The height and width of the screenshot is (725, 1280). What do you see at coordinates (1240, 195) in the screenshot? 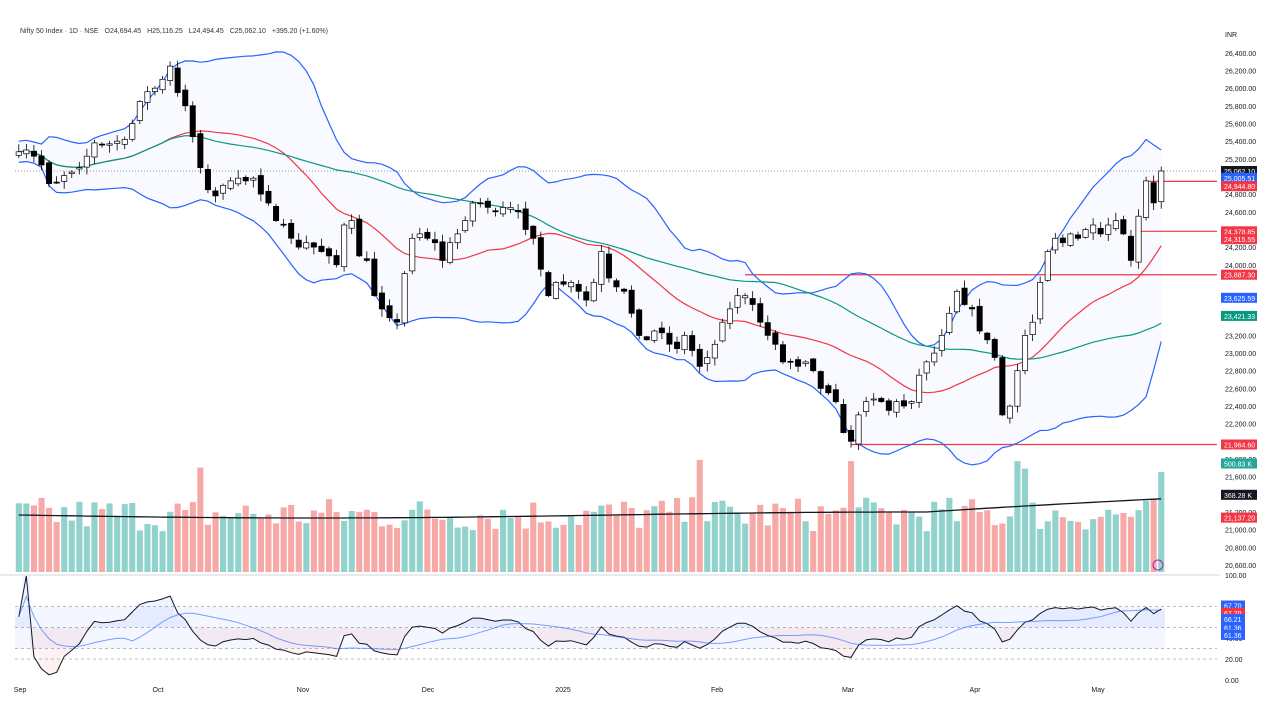
I see `price-tick-label: 24,800.00` at bounding box center [1240, 195].